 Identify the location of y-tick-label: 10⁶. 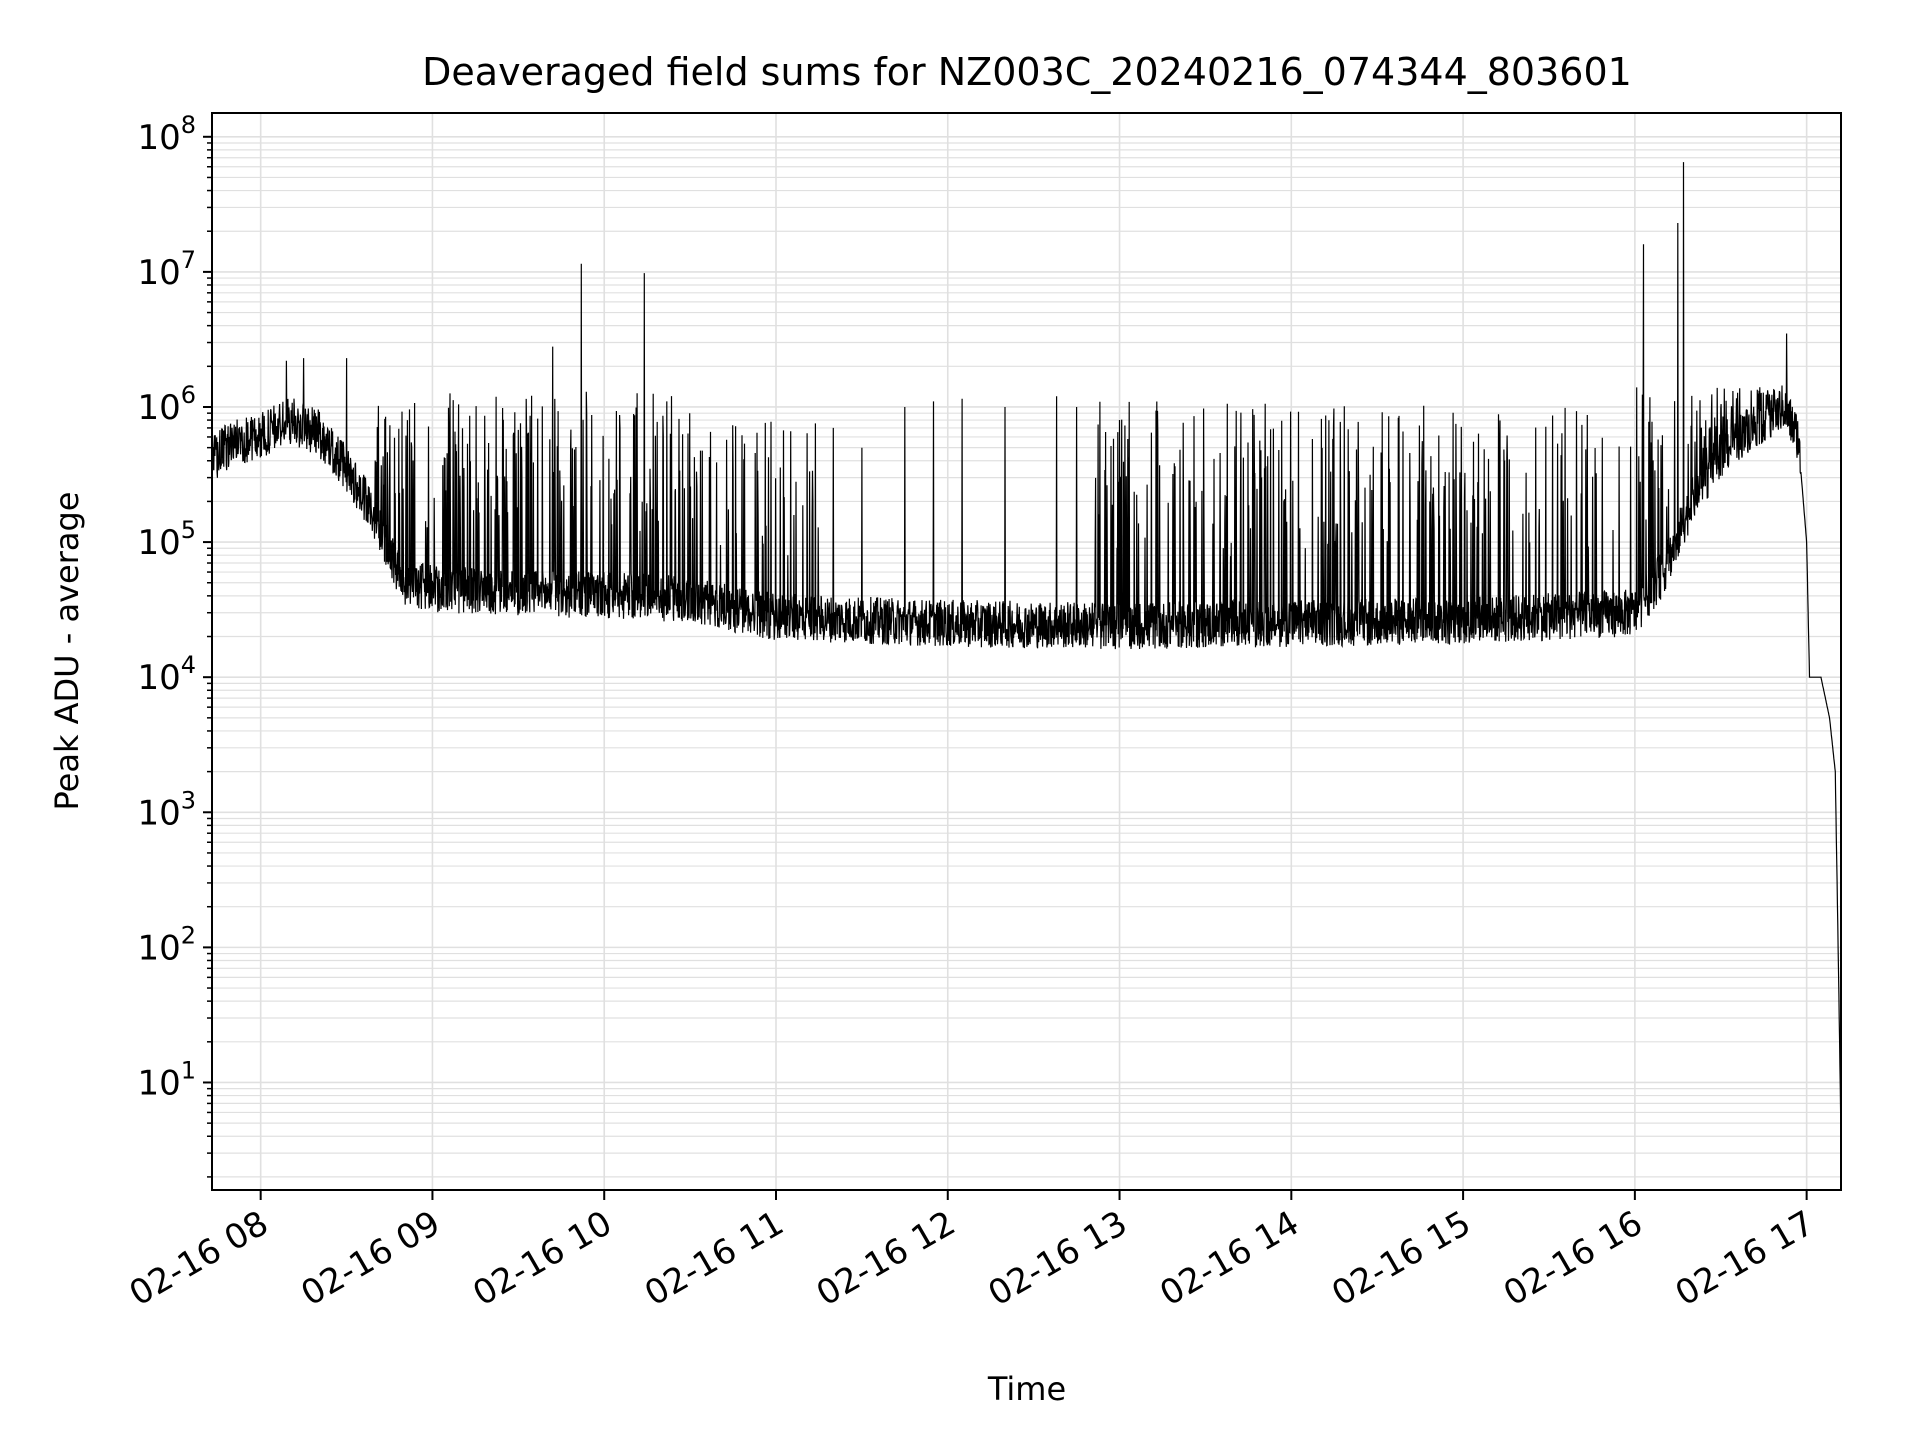
(166, 404).